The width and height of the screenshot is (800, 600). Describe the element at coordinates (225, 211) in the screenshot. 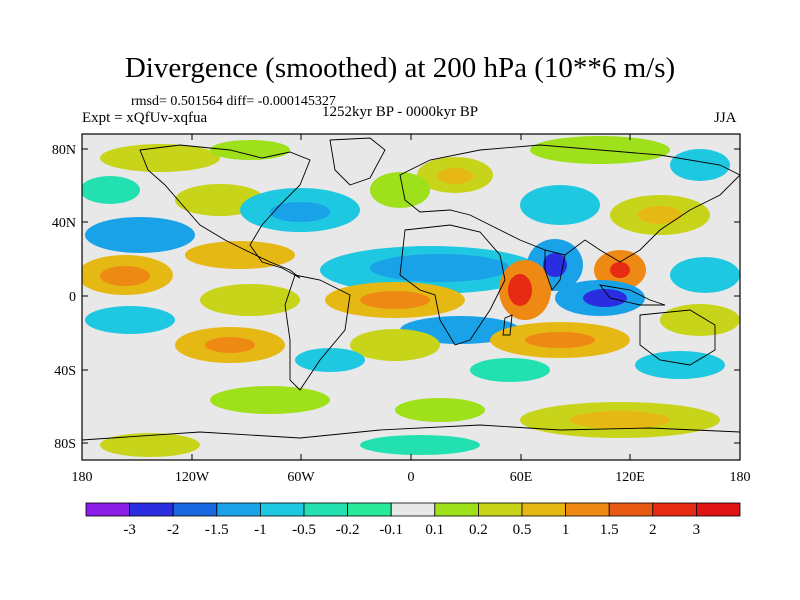

I see `coast-north-america` at that location.